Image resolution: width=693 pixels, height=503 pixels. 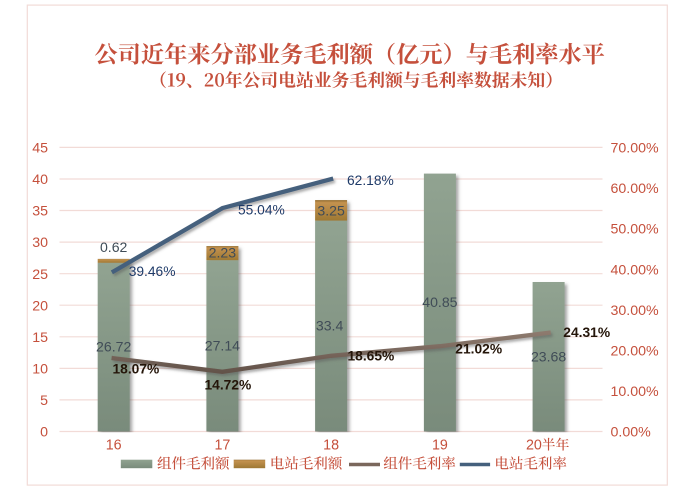 I want to click on svg-text: 40.85, so click(x=439, y=302).